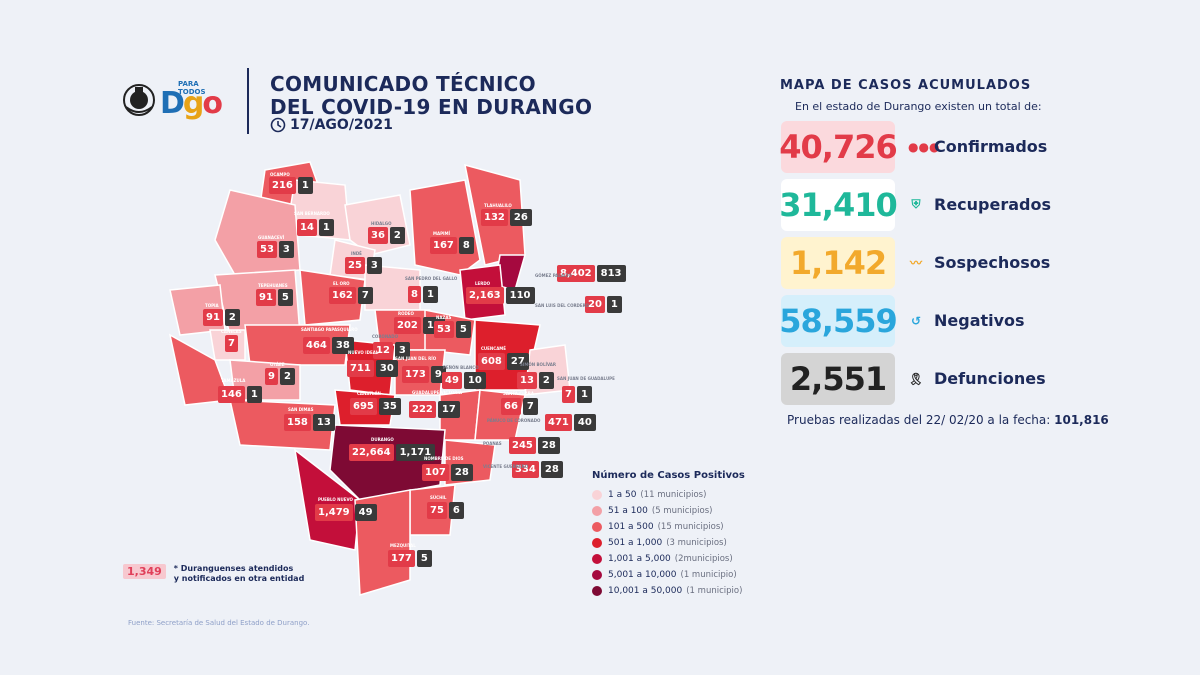 The height and width of the screenshot is (675, 1200). I want to click on pulse-icon: 〰, so click(915, 263).